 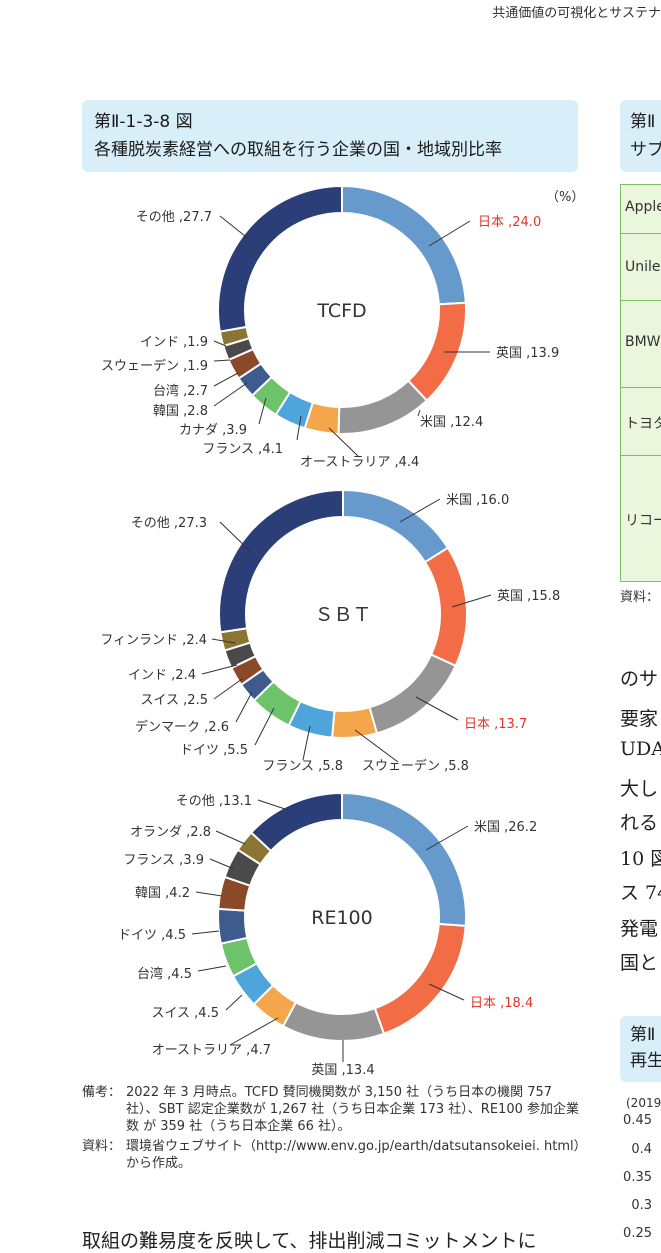 I want to click on slice-label: その他 ,27.3, so click(x=169, y=523).